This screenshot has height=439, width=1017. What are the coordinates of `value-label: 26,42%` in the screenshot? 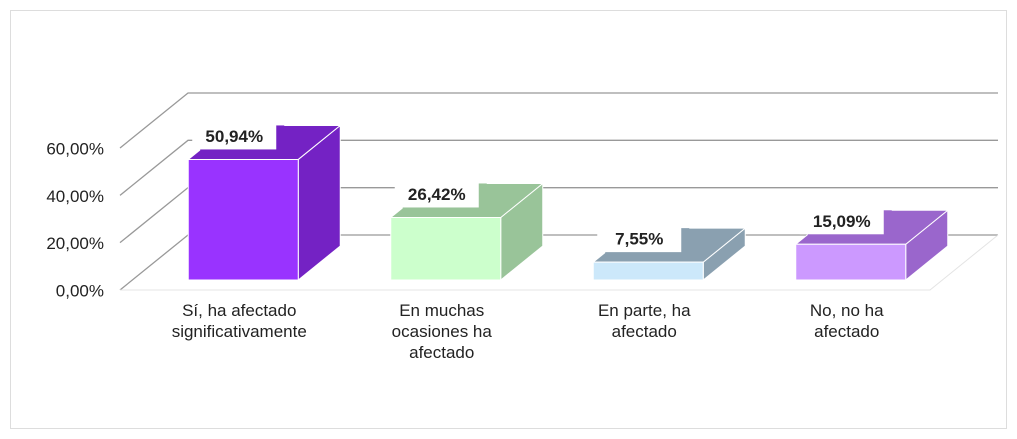 It's located at (437, 194).